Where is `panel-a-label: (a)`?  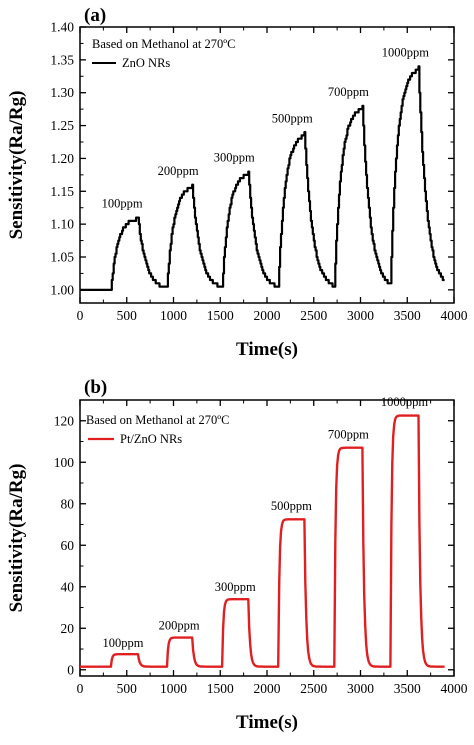
panel-a-label: (a) is located at coordinates (95, 15).